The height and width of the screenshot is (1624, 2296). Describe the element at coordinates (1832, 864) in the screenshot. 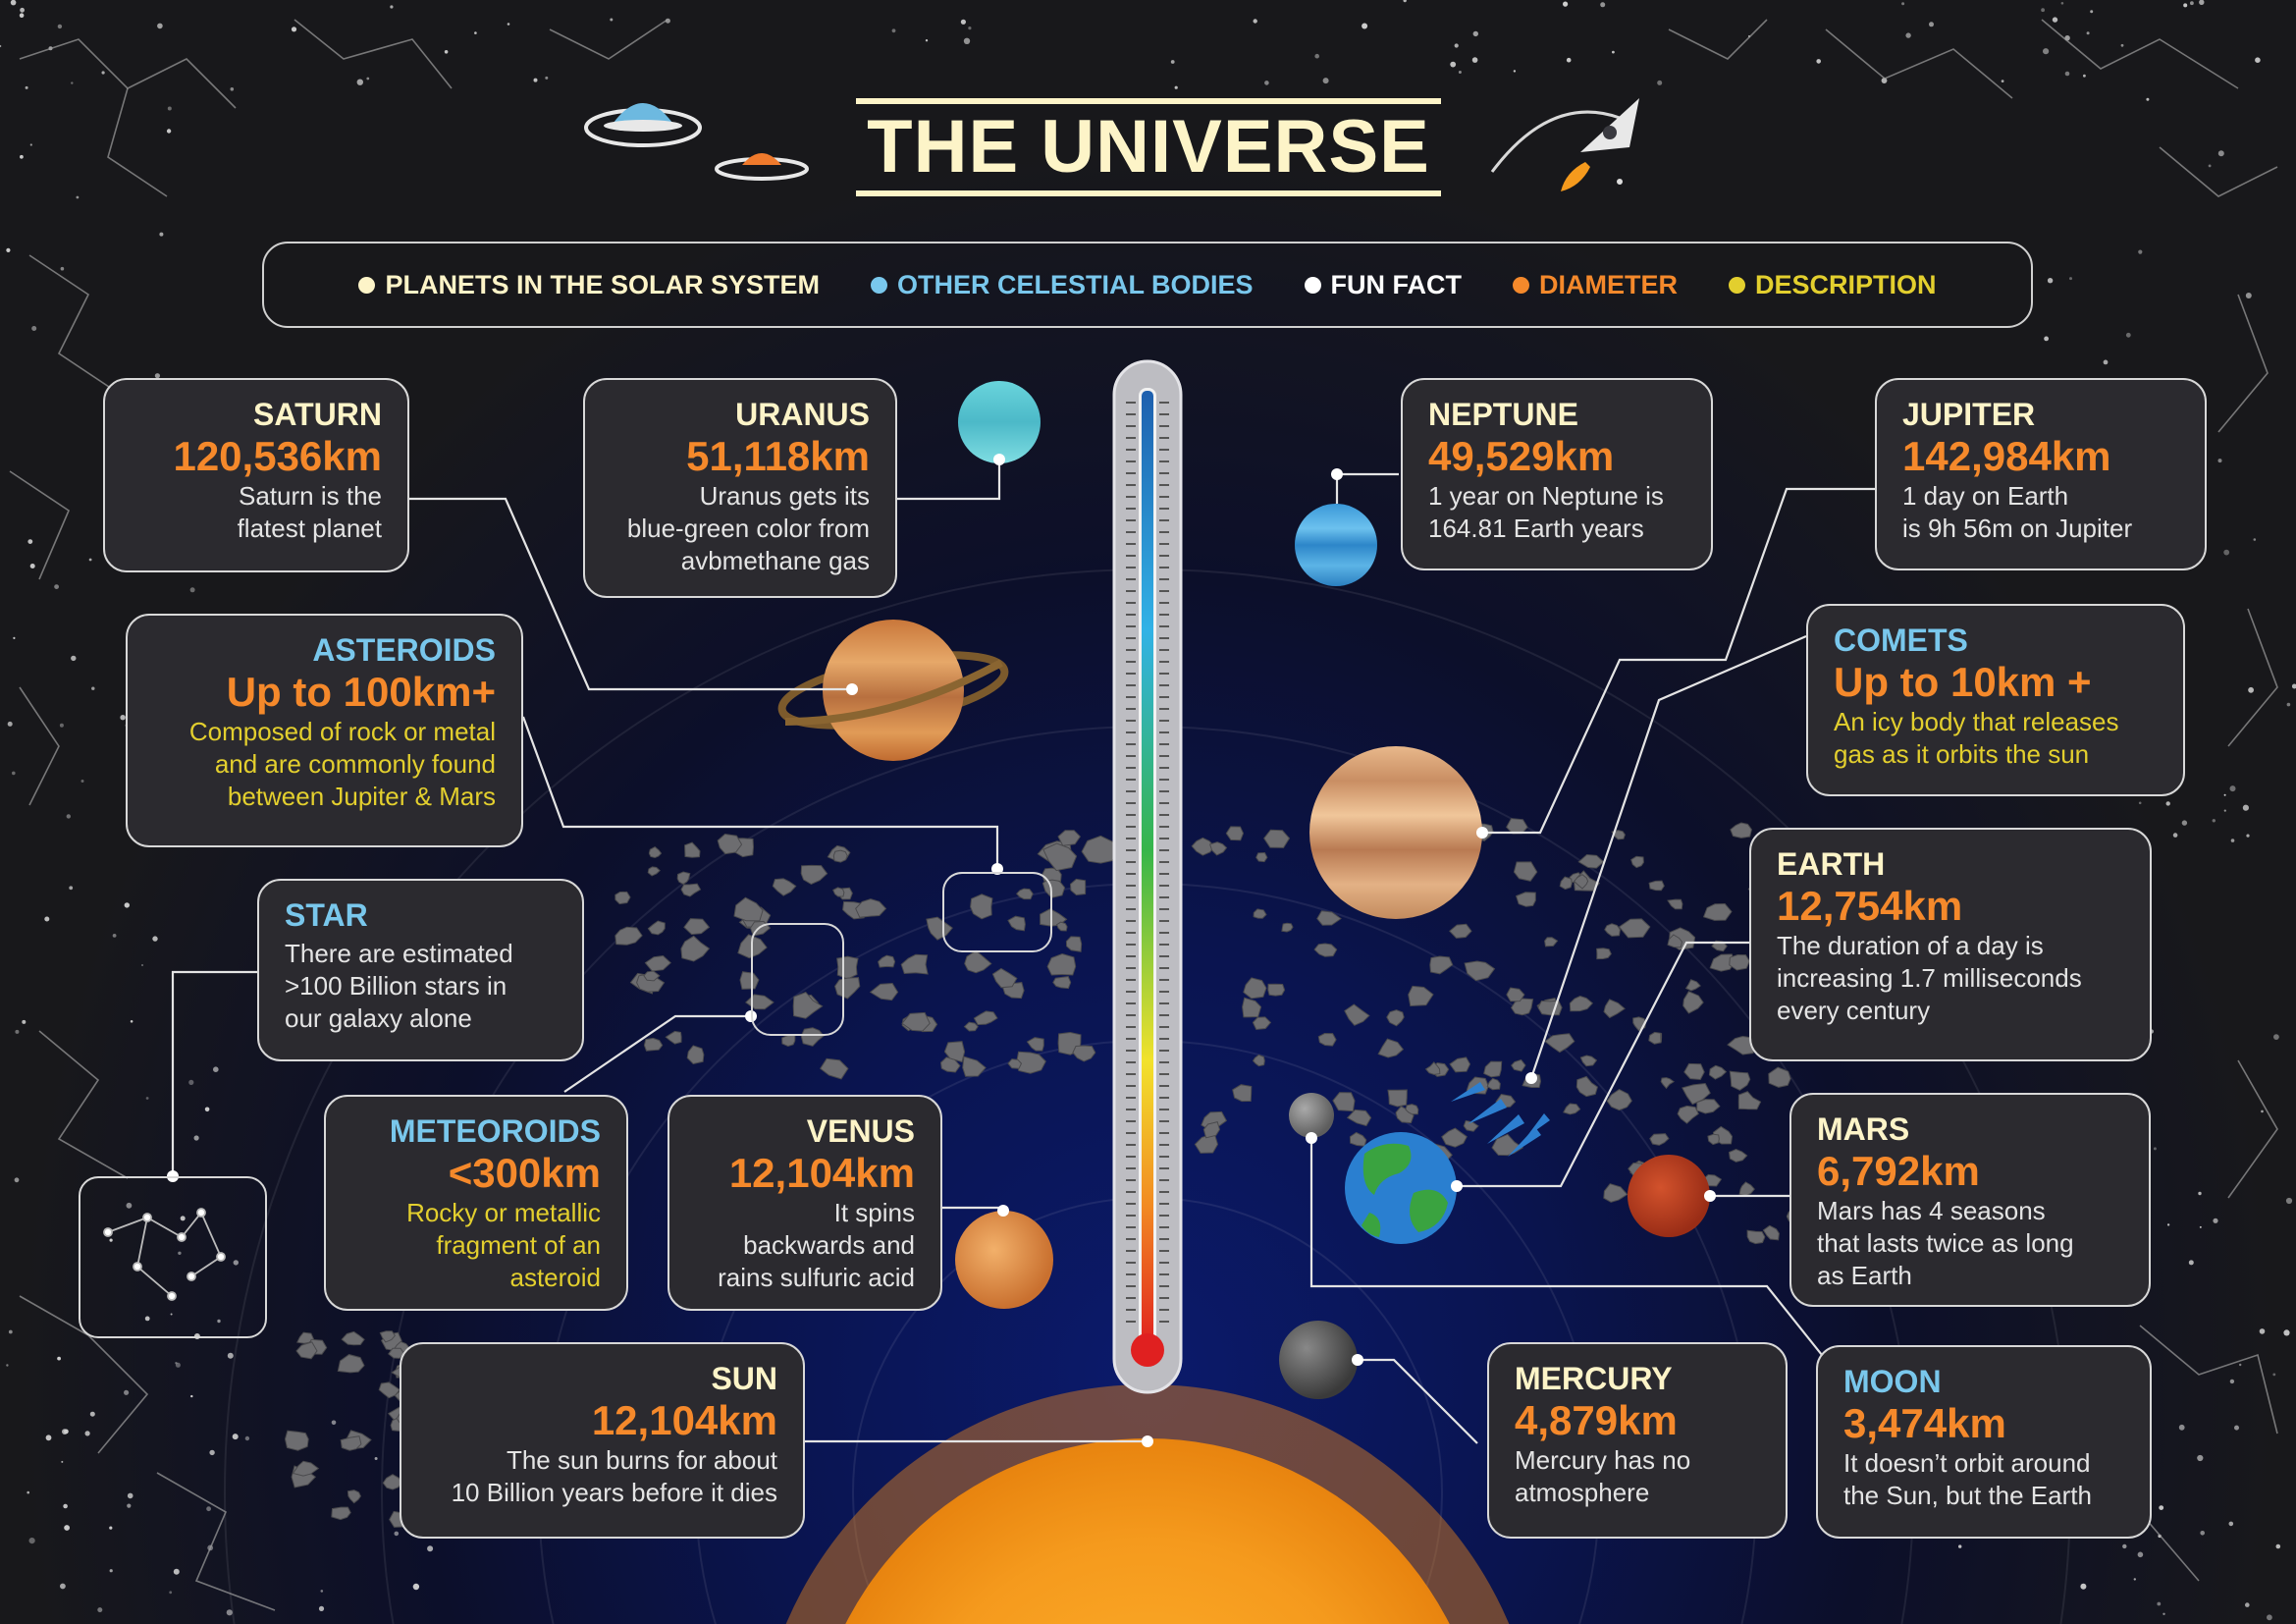

I see `card-name: EARTH` at that location.